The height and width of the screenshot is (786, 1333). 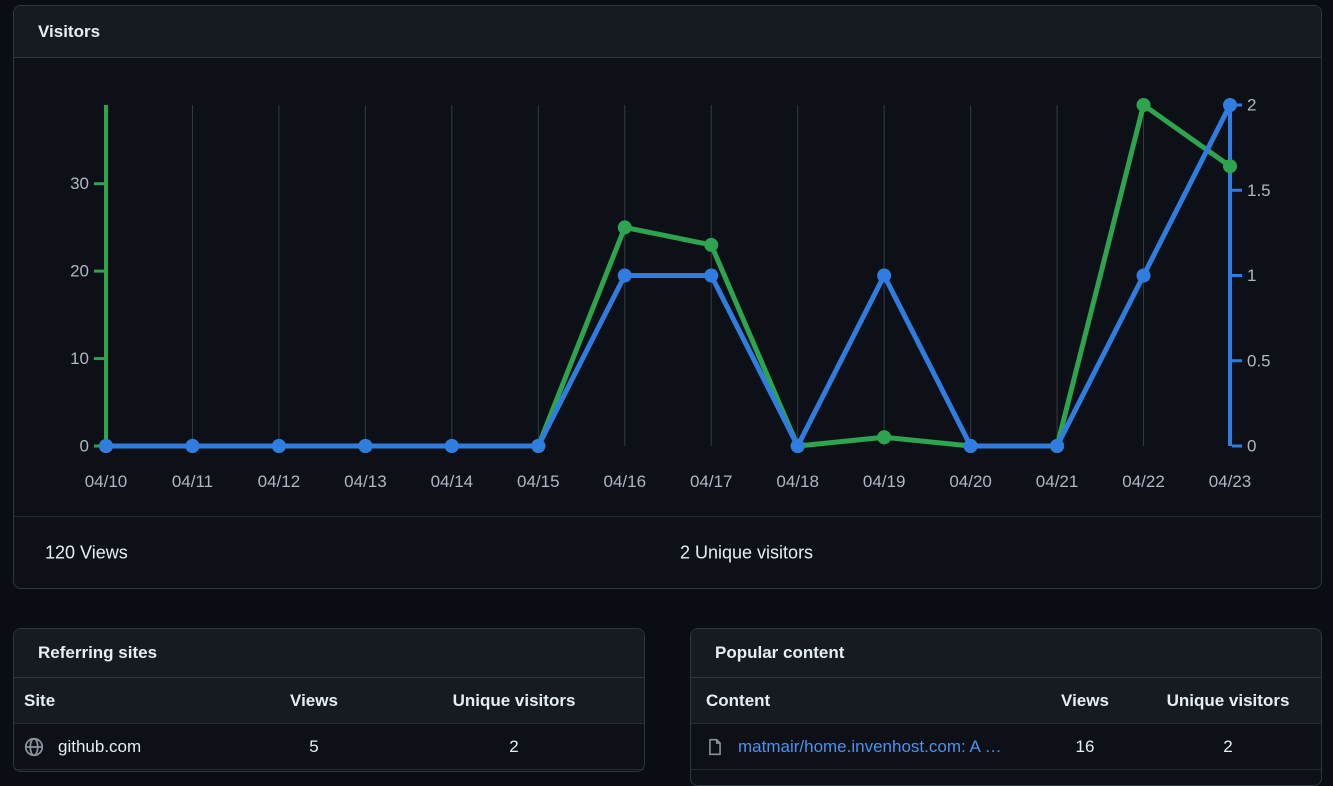 I want to click on x-axis-label: 04/21, so click(x=1057, y=481).